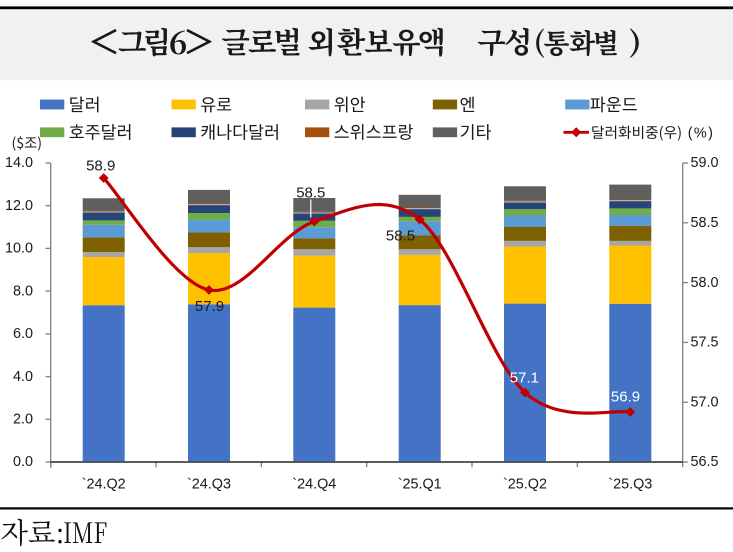  What do you see at coordinates (524, 378) in the screenshot?
I see `svg-text: 57.1` at bounding box center [524, 378].